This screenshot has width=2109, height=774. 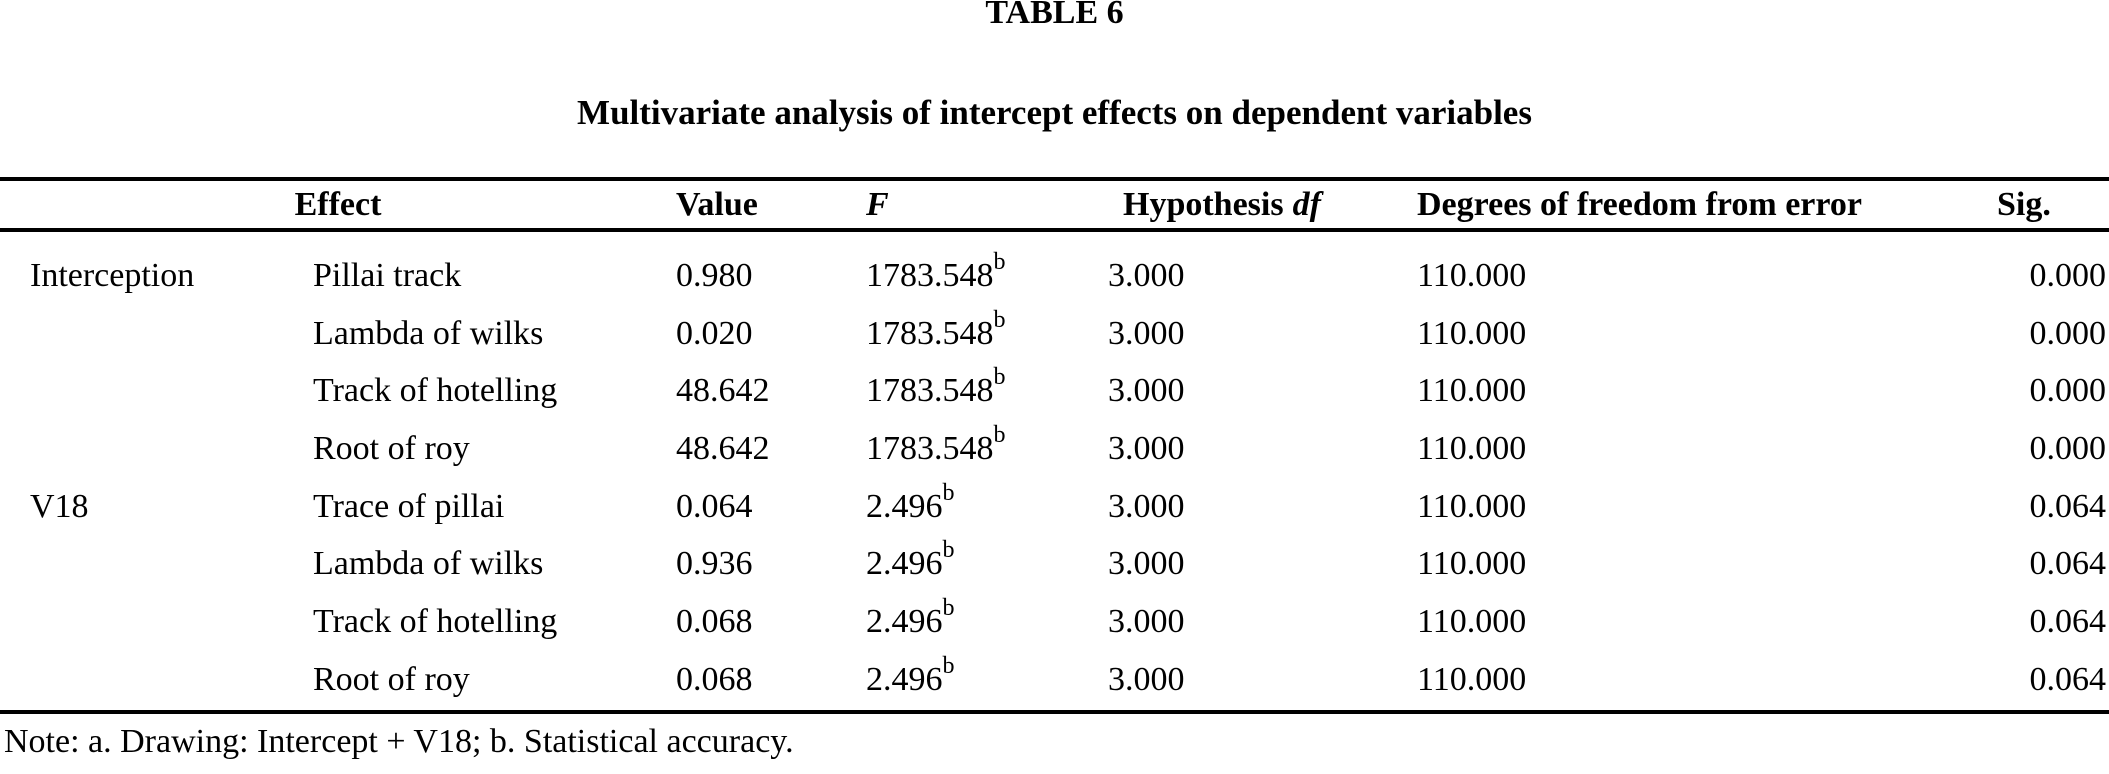 I want to click on cell-value: 0.020, so click(x=714, y=333).